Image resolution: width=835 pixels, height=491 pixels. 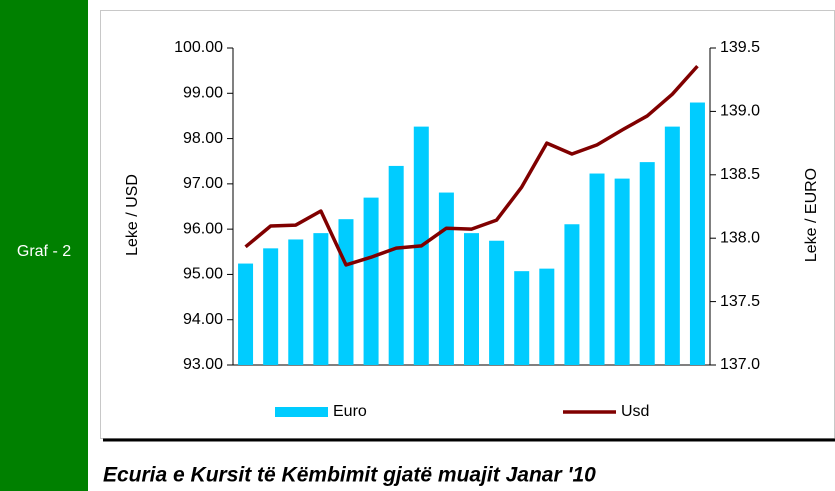 What do you see at coordinates (203, 364) in the screenshot?
I see `y-tick-label: 93.00` at bounding box center [203, 364].